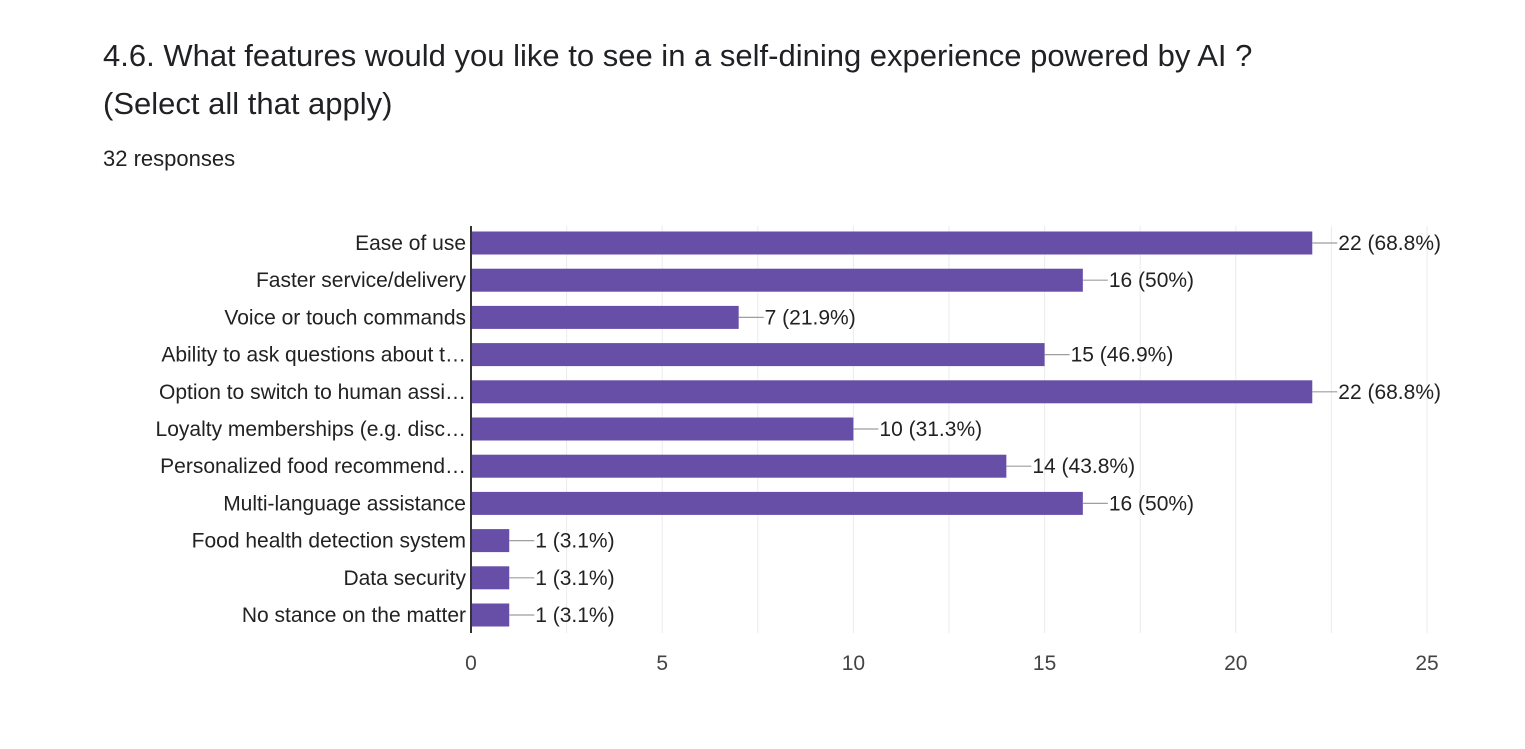 This screenshot has width=1525, height=749. What do you see at coordinates (1235, 663) in the screenshot?
I see `x-tick-label: 20` at bounding box center [1235, 663].